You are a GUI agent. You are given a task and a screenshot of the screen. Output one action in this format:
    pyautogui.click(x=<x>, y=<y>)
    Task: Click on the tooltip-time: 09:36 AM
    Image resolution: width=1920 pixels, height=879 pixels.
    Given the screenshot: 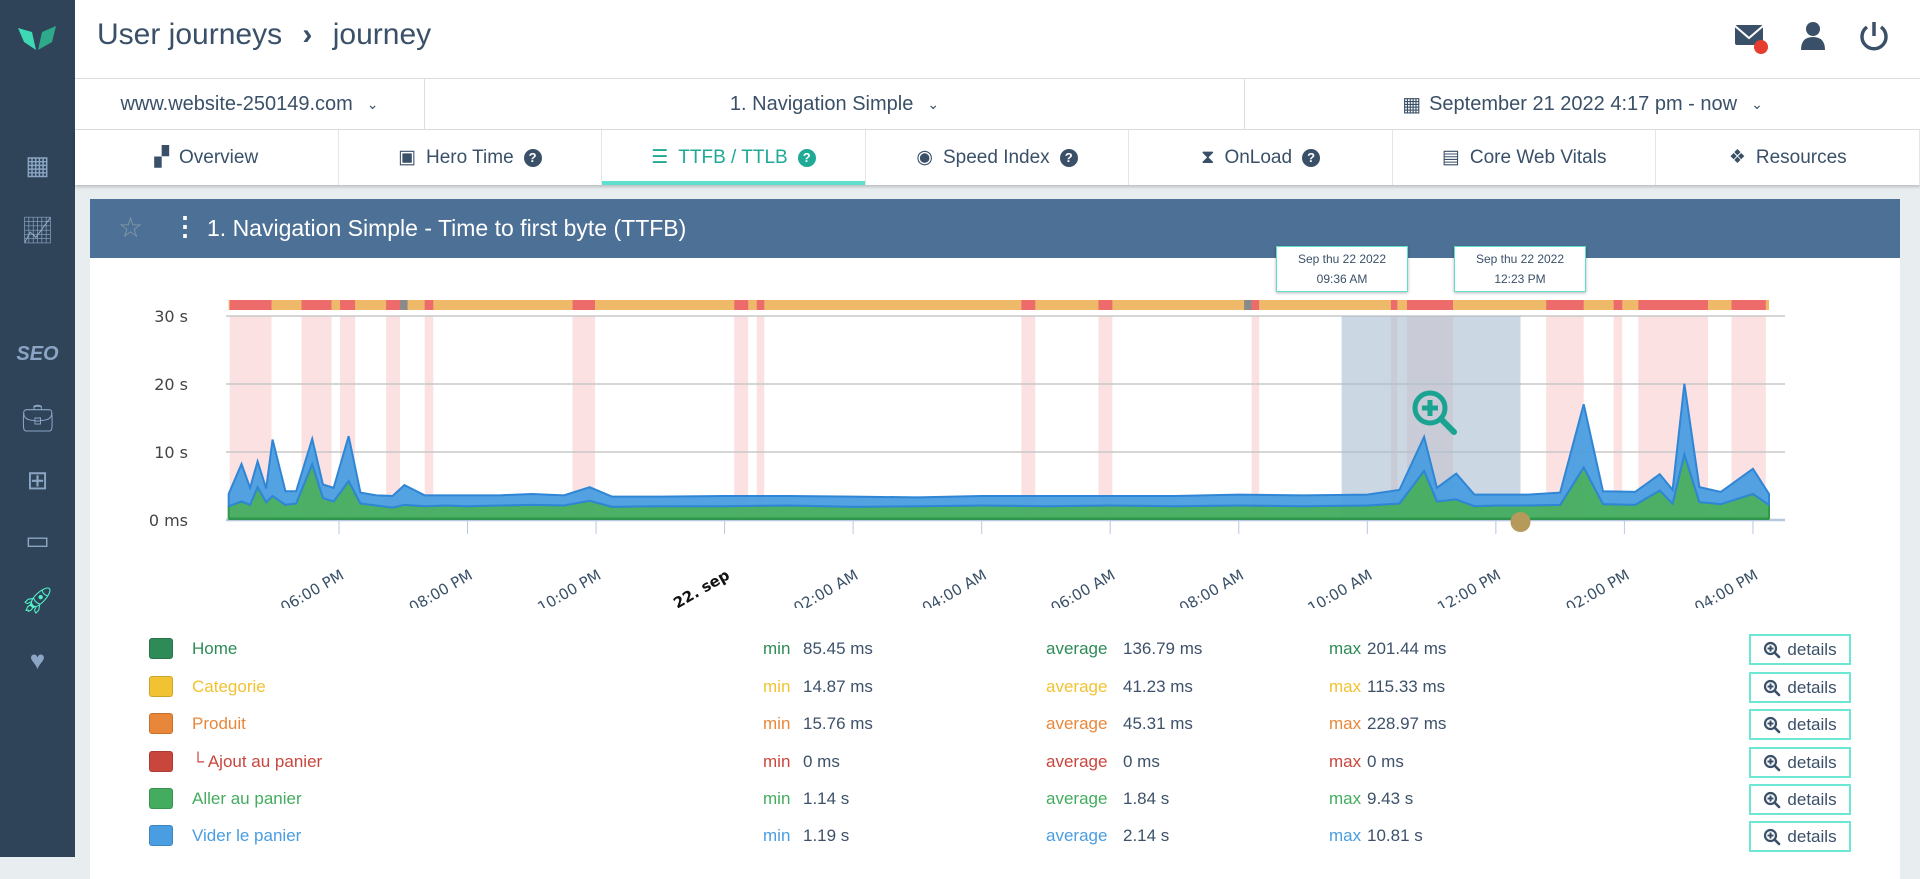 What is the action you would take?
    pyautogui.click(x=1342, y=279)
    